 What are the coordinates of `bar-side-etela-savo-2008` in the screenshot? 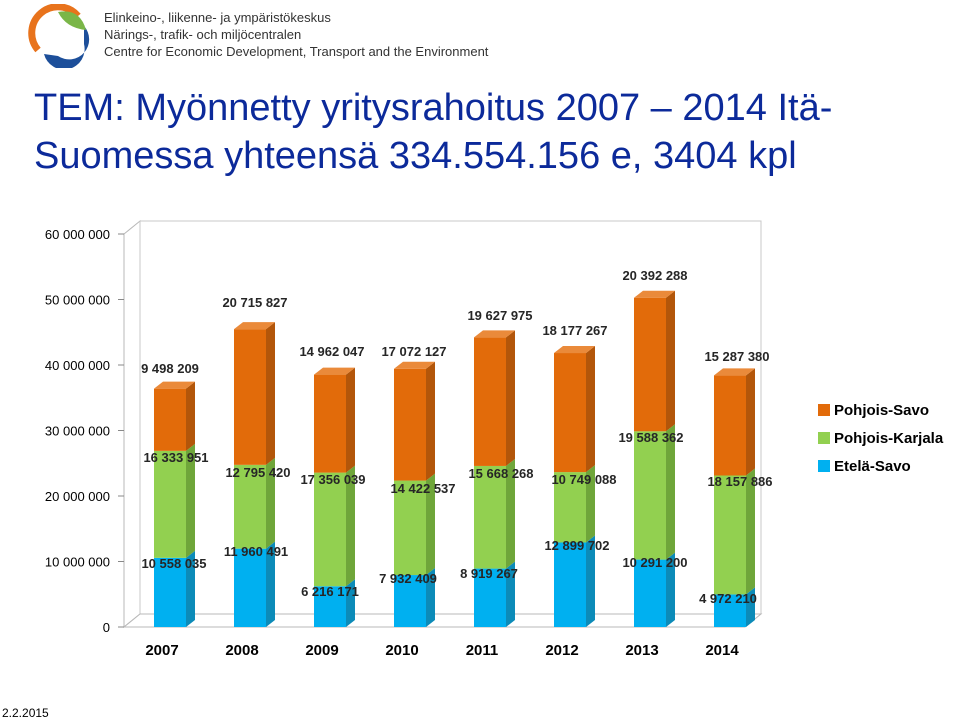 It's located at (270, 584).